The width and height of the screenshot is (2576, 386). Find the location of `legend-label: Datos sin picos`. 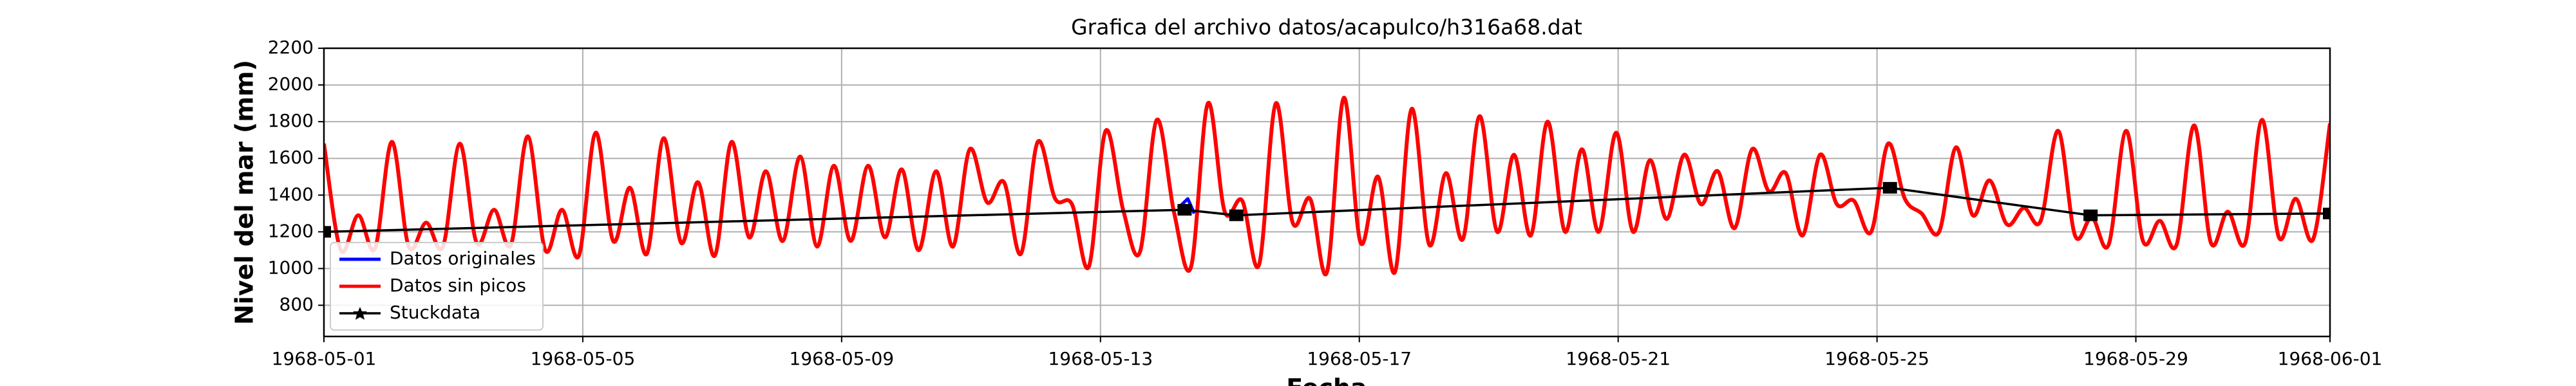

legend-label: Datos sin picos is located at coordinates (458, 285).